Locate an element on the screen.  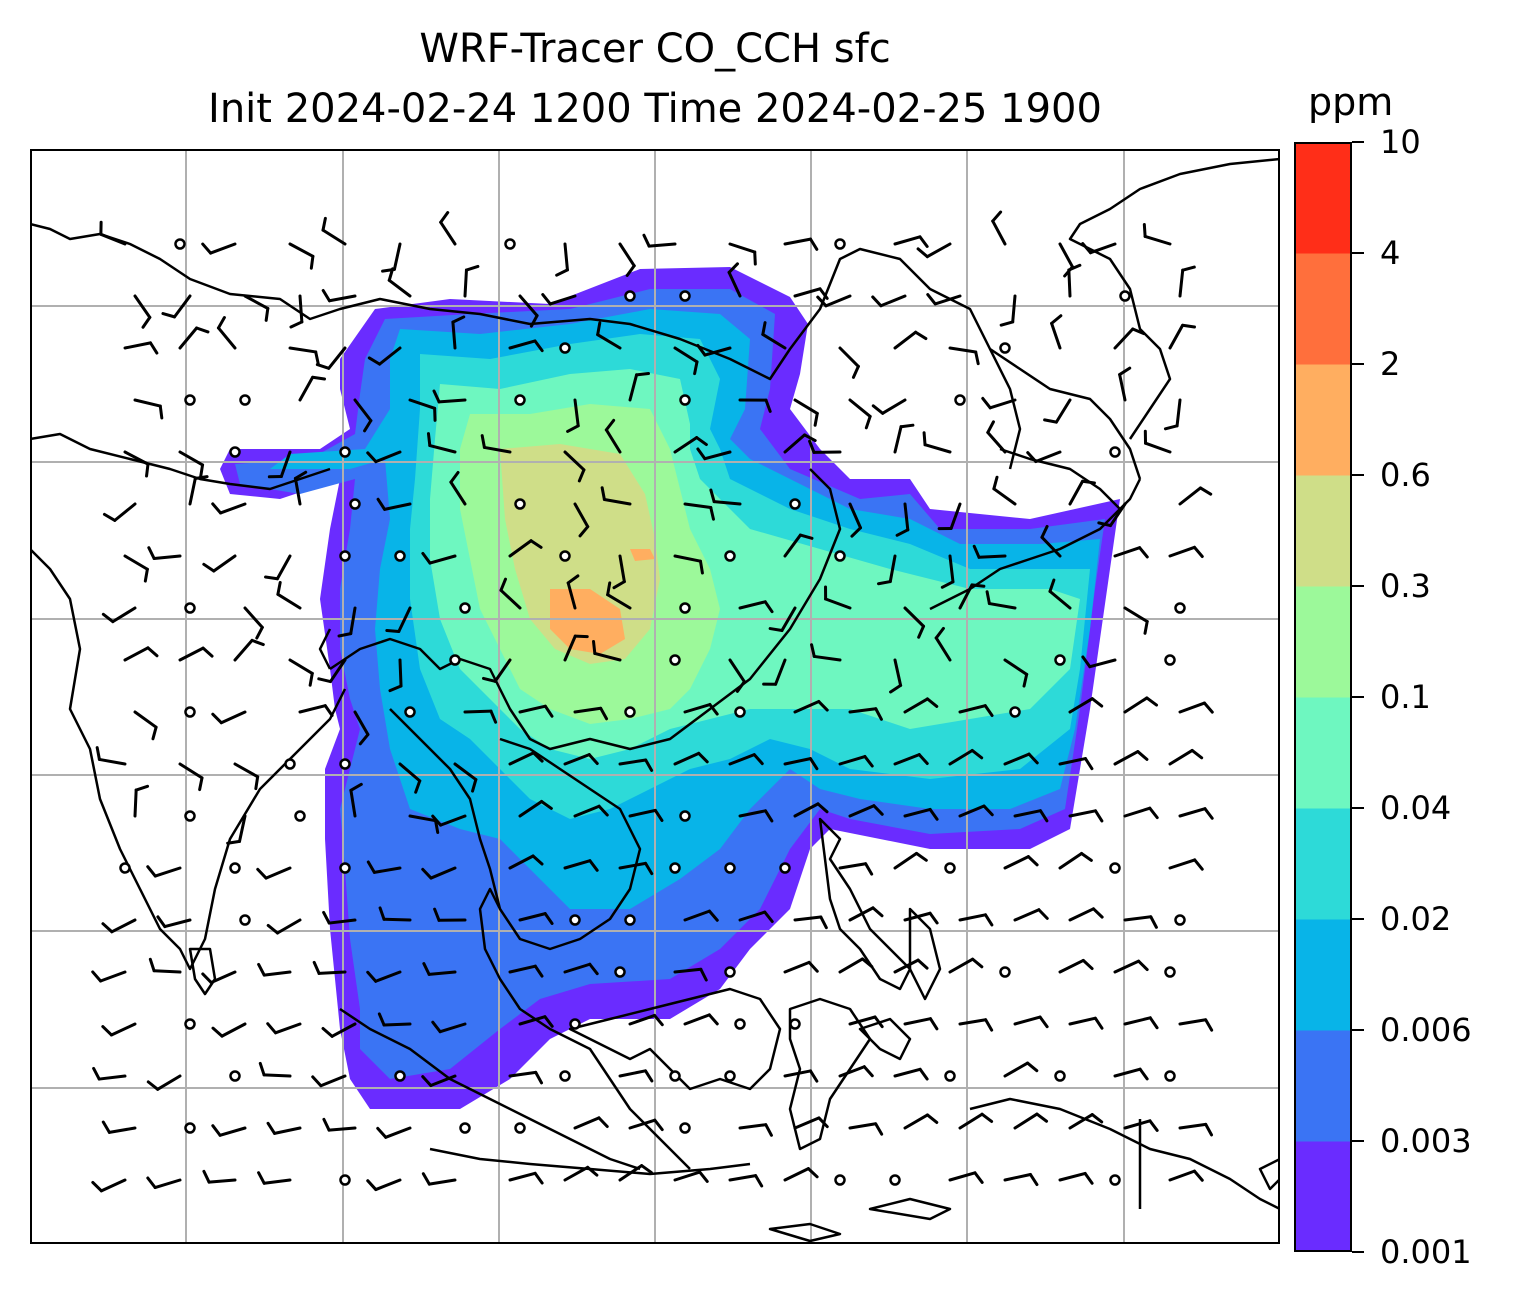
colorbar-tick-label: 2 is located at coordinates (1390, 364).